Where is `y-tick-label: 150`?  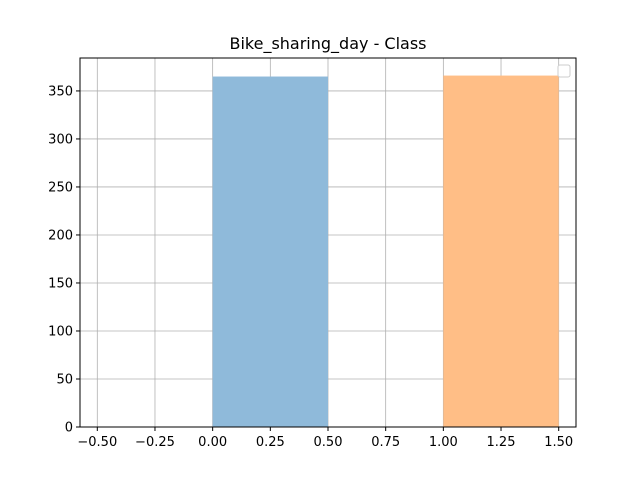
y-tick-label: 150 is located at coordinates (60, 283).